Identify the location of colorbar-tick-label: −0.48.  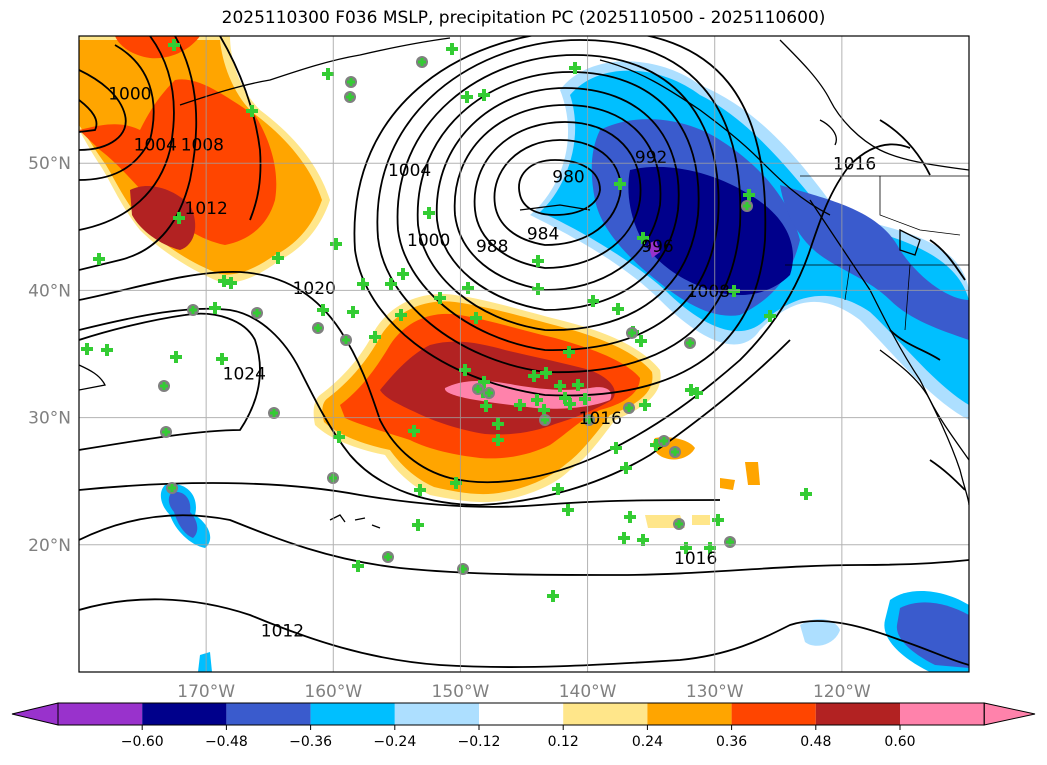
(226, 742).